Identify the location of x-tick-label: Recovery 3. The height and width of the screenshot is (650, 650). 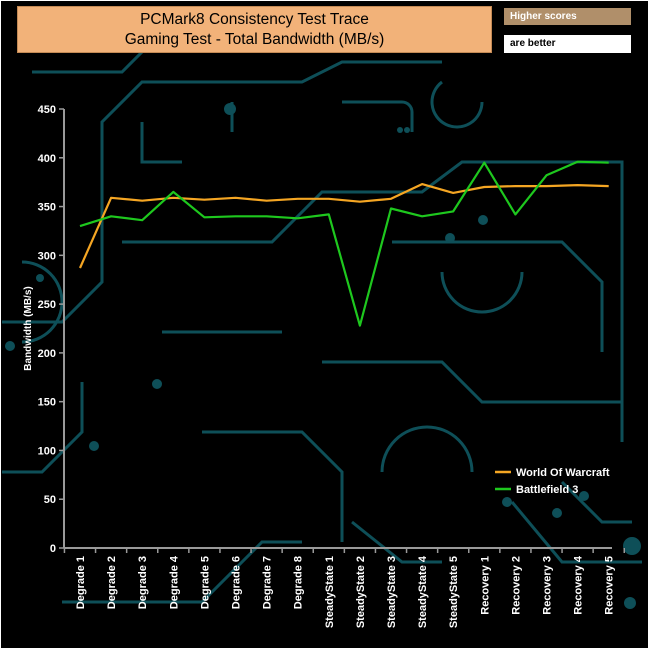
(548, 585).